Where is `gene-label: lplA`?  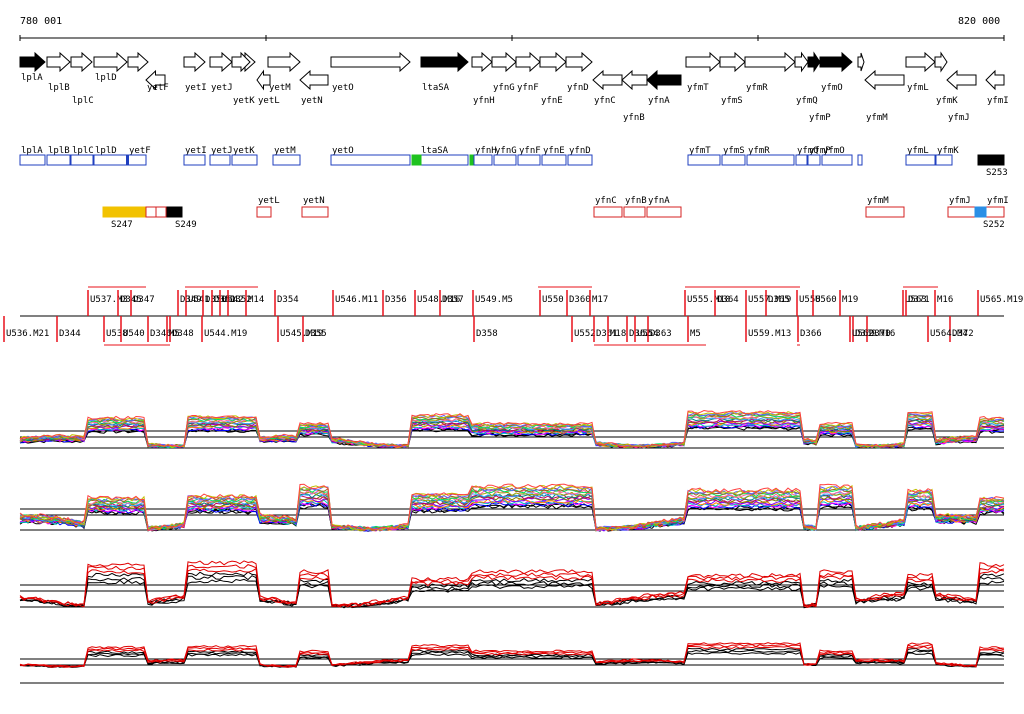
gene-label: lplA is located at coordinates (32, 78).